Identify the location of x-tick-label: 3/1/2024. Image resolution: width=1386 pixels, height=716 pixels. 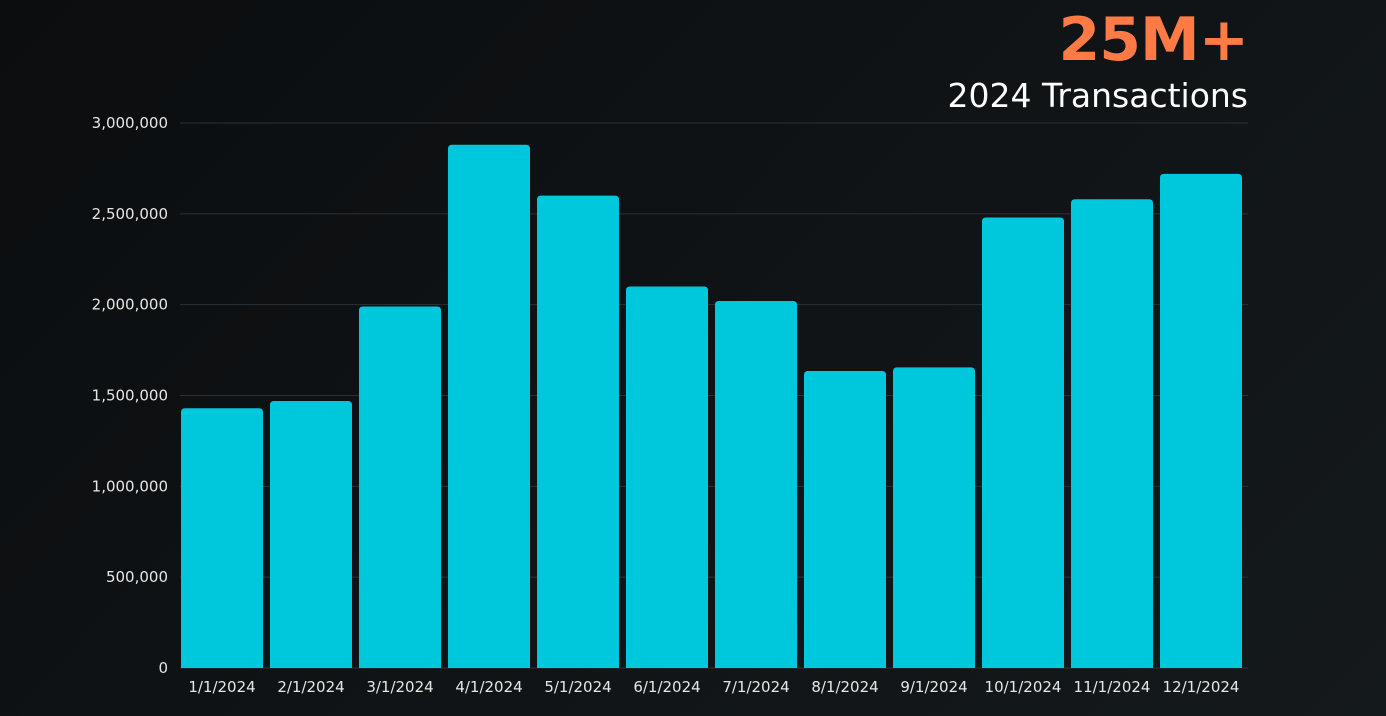
(399, 687).